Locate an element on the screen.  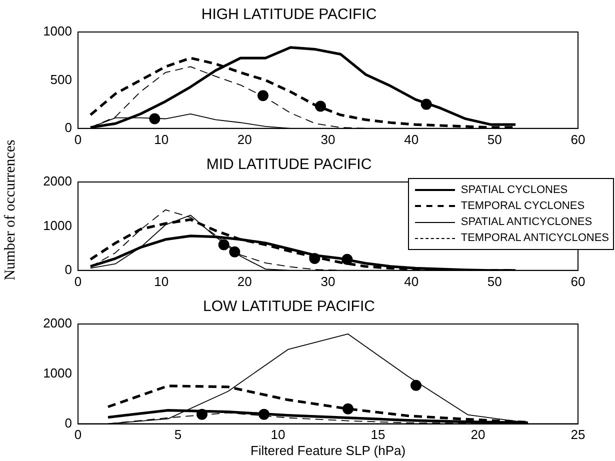
x-axis-title: Filtered Feature SLP (hPa) is located at coordinates (328, 450).